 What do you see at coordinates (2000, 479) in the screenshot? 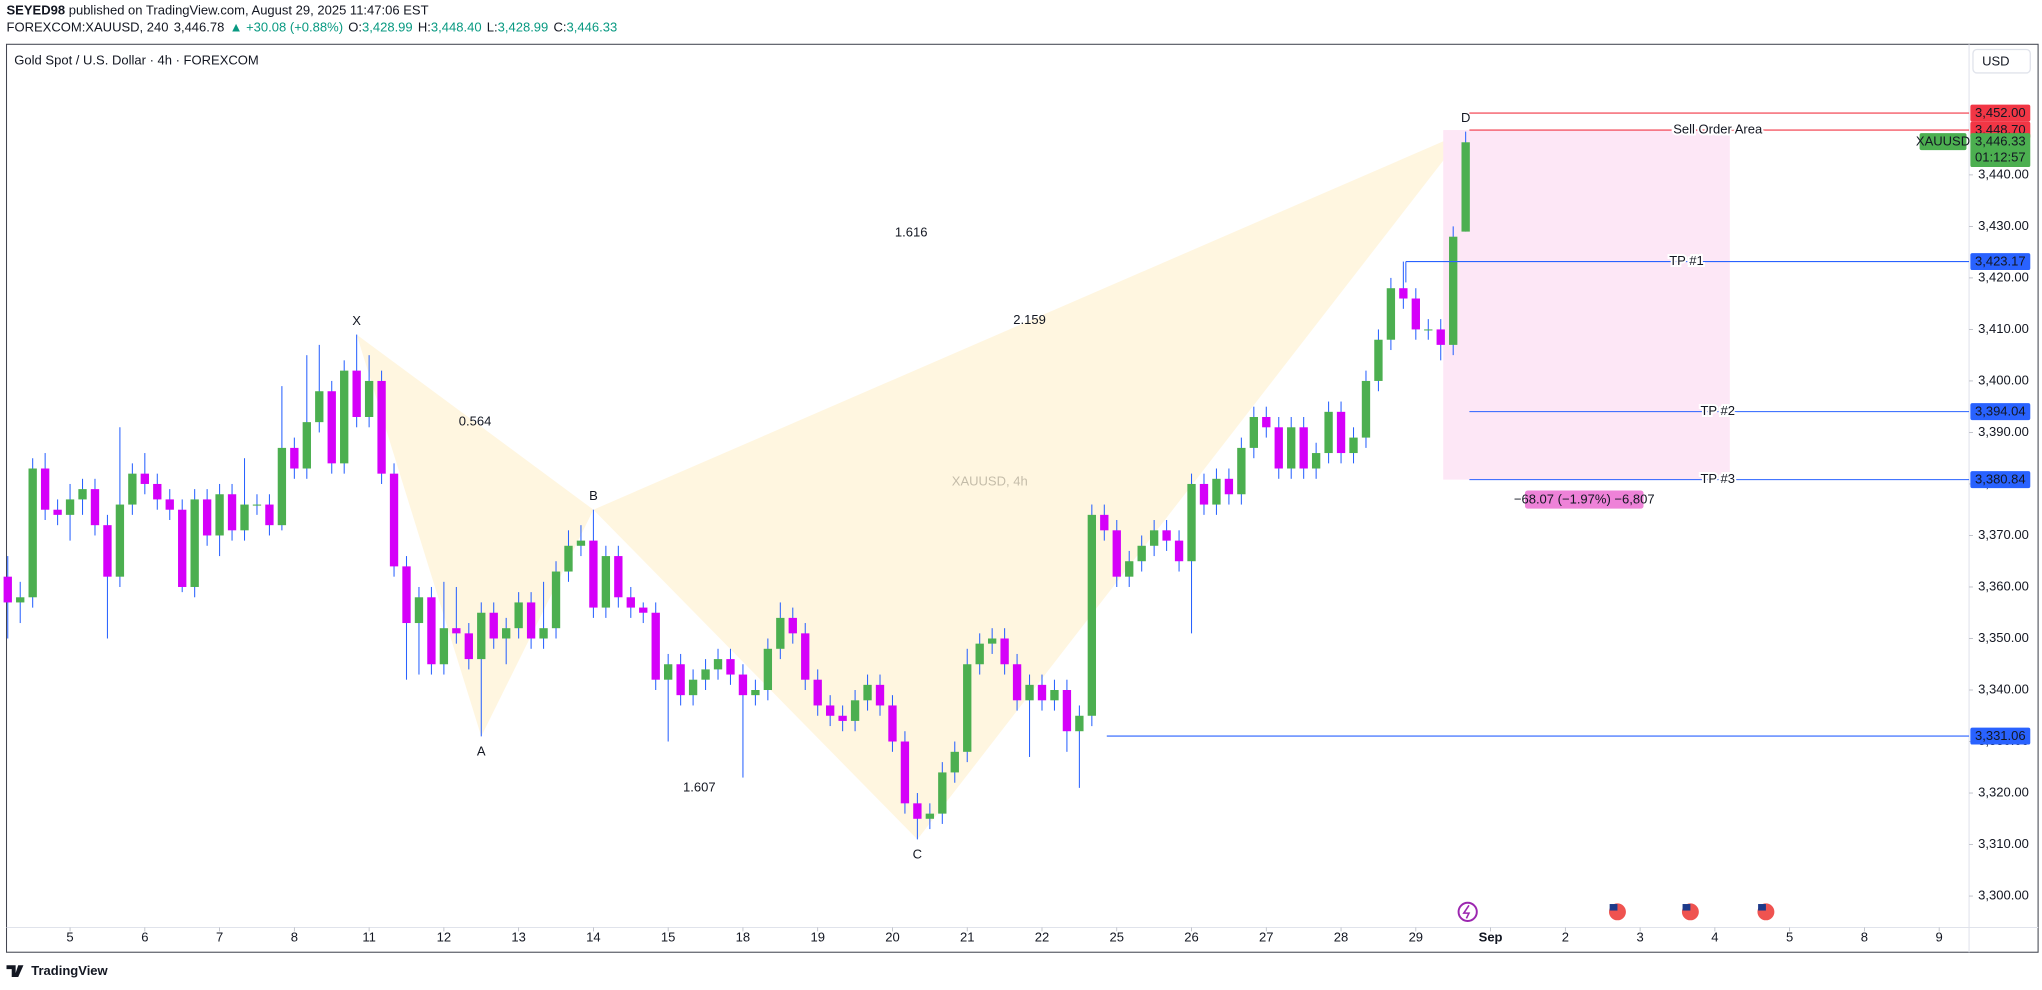
I see `price-tag-label: 3,380.84` at bounding box center [2000, 479].